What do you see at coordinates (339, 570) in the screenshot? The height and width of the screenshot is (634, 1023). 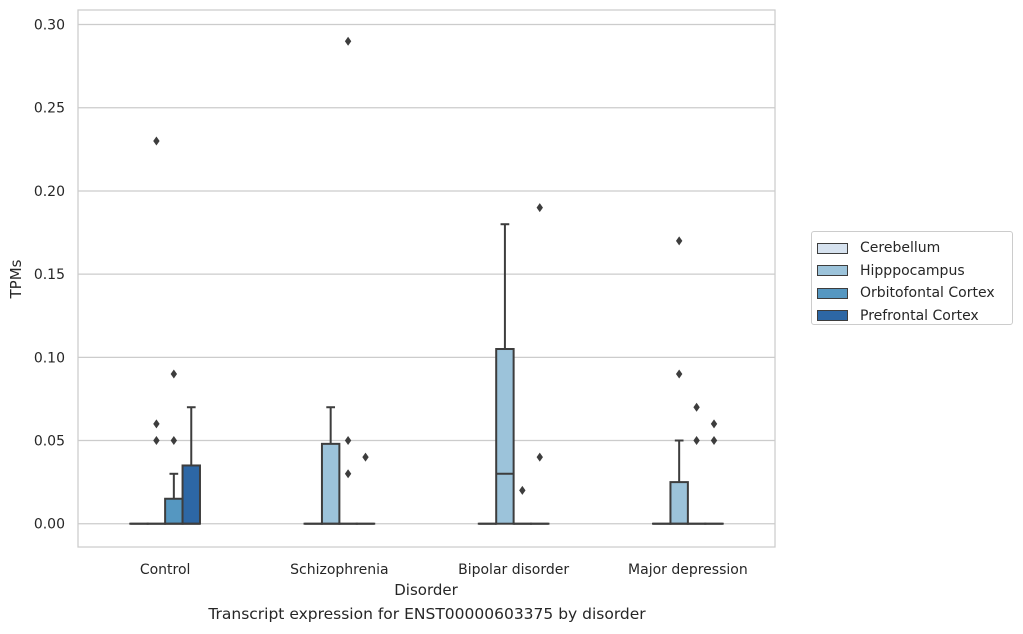 I see `x-tick-label: Schizophrenia` at bounding box center [339, 570].